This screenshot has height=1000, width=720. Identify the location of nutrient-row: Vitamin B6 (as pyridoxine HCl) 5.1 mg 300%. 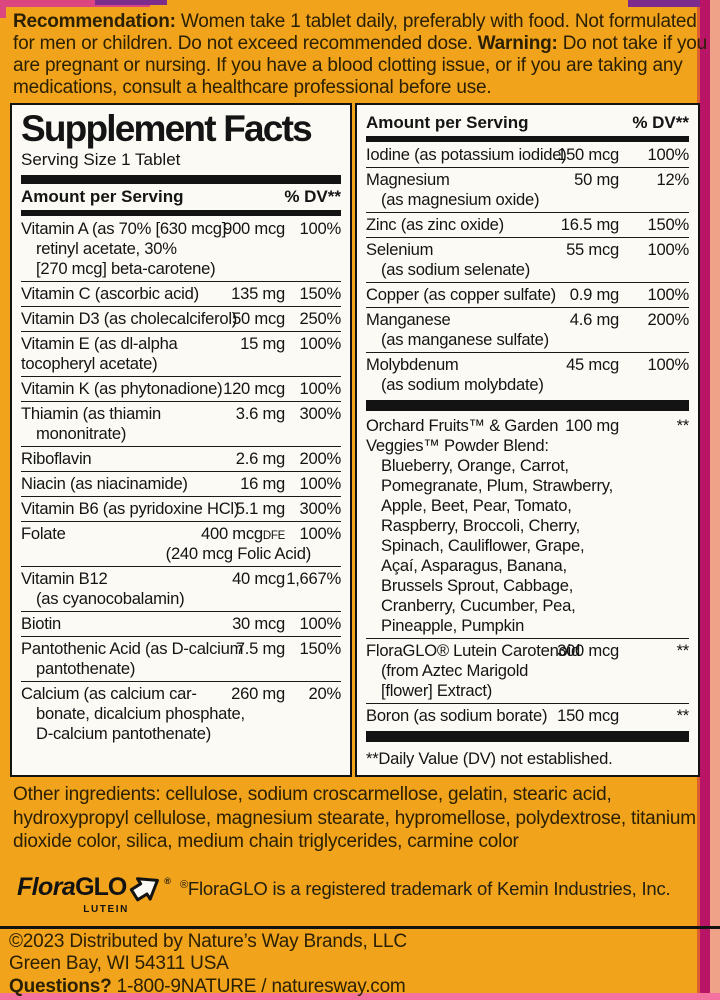
(181, 508).